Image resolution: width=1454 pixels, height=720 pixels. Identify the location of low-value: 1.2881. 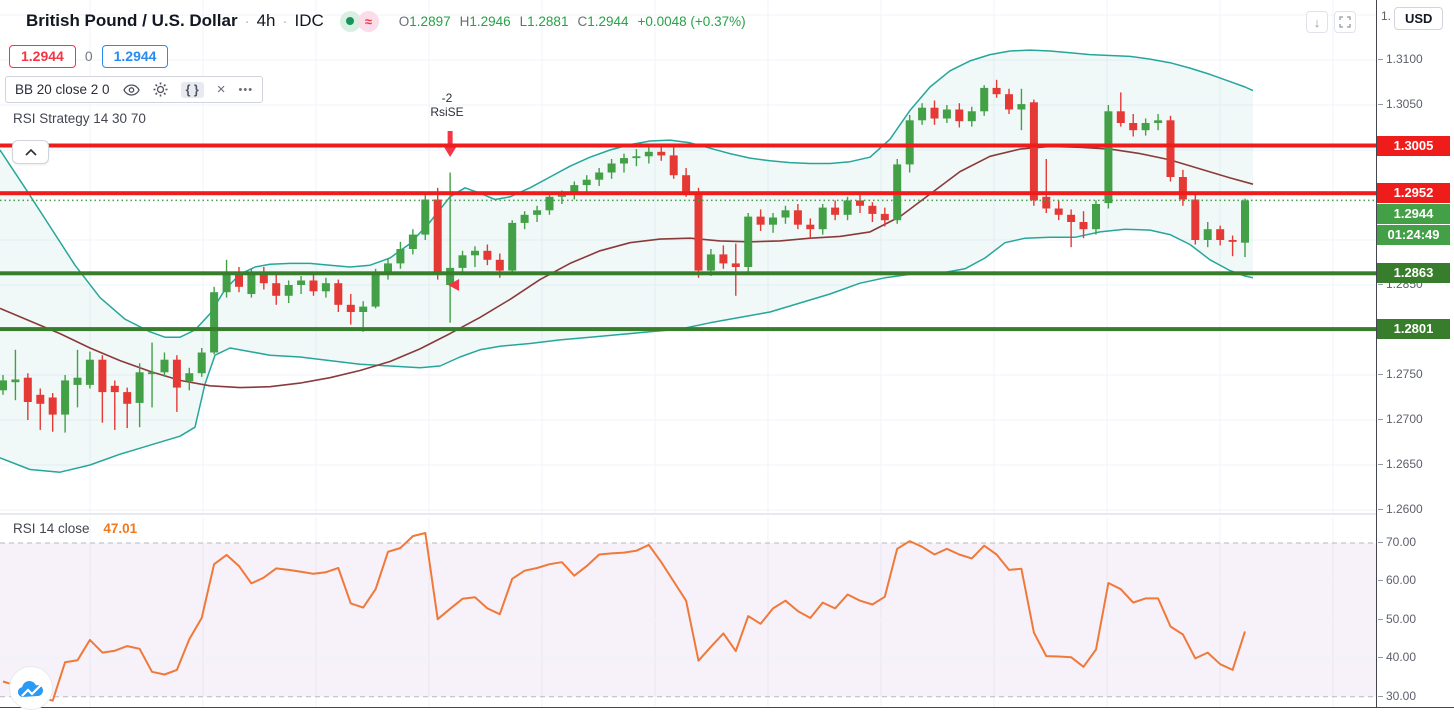
(548, 21).